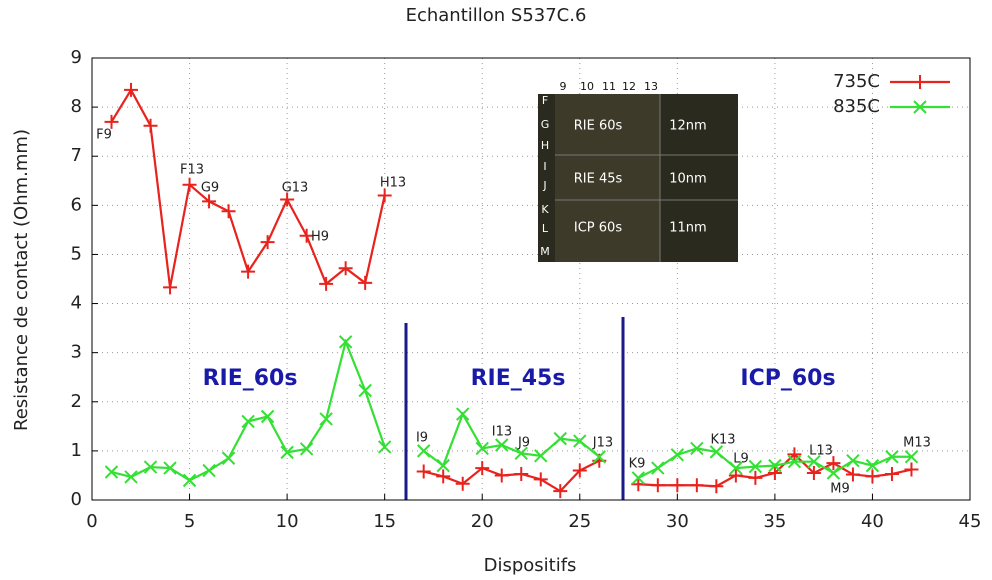 The width and height of the screenshot is (992, 580). Describe the element at coordinates (76, 106) in the screenshot. I see `y-tick-label: 8` at that location.